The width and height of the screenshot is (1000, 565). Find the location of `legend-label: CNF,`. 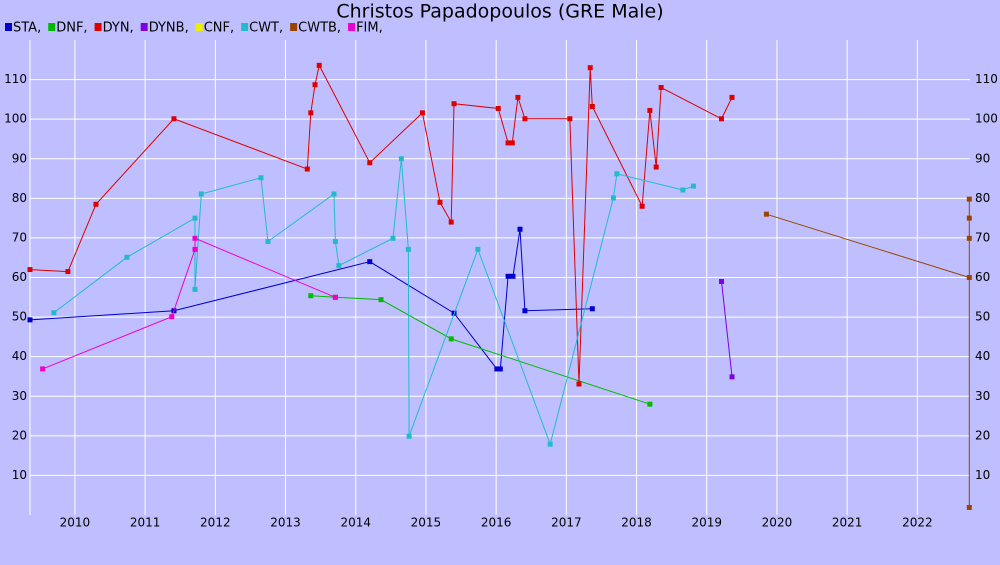

legend-label: CNF, is located at coordinates (219, 28).